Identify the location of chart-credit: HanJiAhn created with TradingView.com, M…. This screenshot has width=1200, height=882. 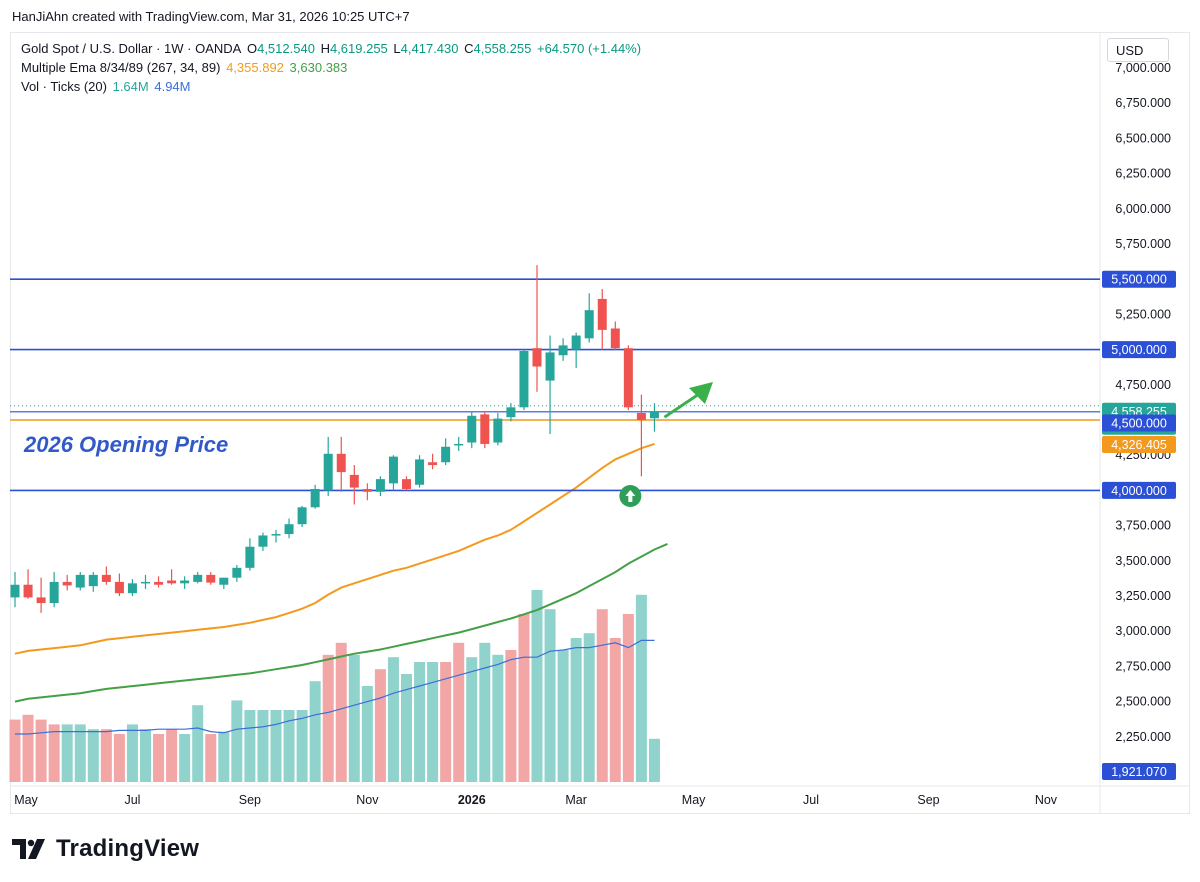
(211, 16).